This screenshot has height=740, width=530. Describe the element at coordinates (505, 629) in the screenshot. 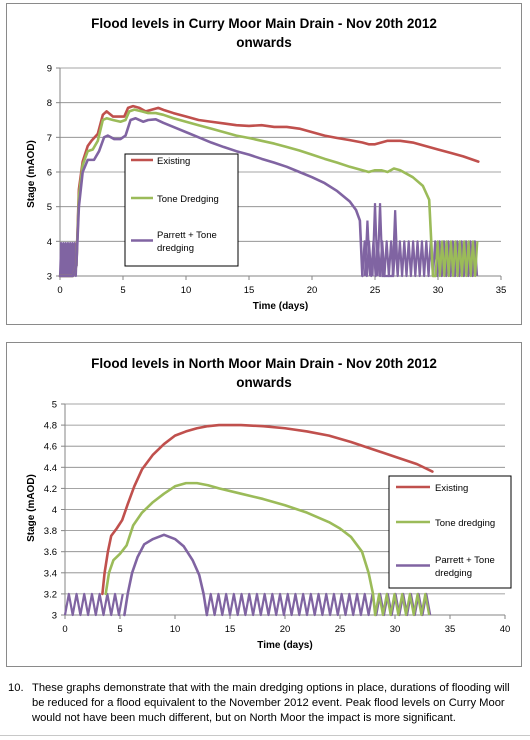

I see `x-tick-label: 40` at that location.